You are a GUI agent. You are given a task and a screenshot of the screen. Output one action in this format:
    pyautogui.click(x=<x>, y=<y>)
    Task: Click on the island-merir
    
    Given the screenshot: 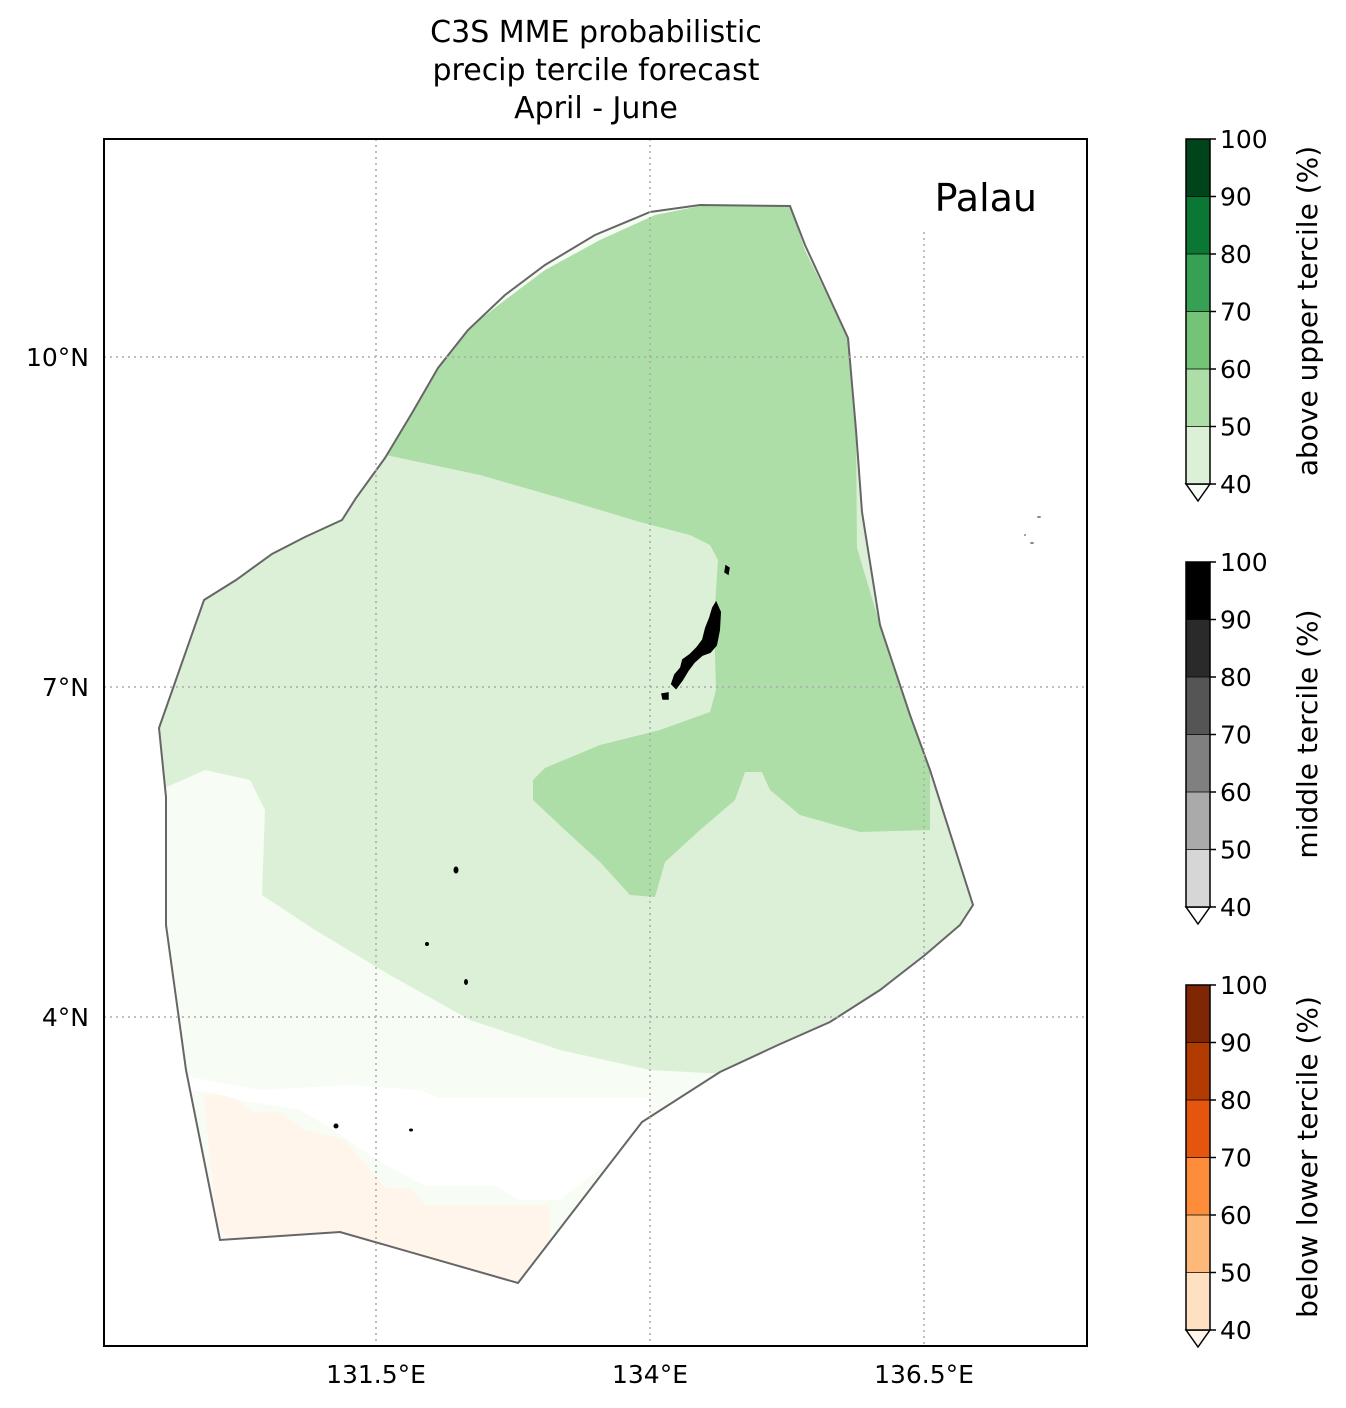 What is the action you would take?
    pyautogui.click(x=466, y=982)
    